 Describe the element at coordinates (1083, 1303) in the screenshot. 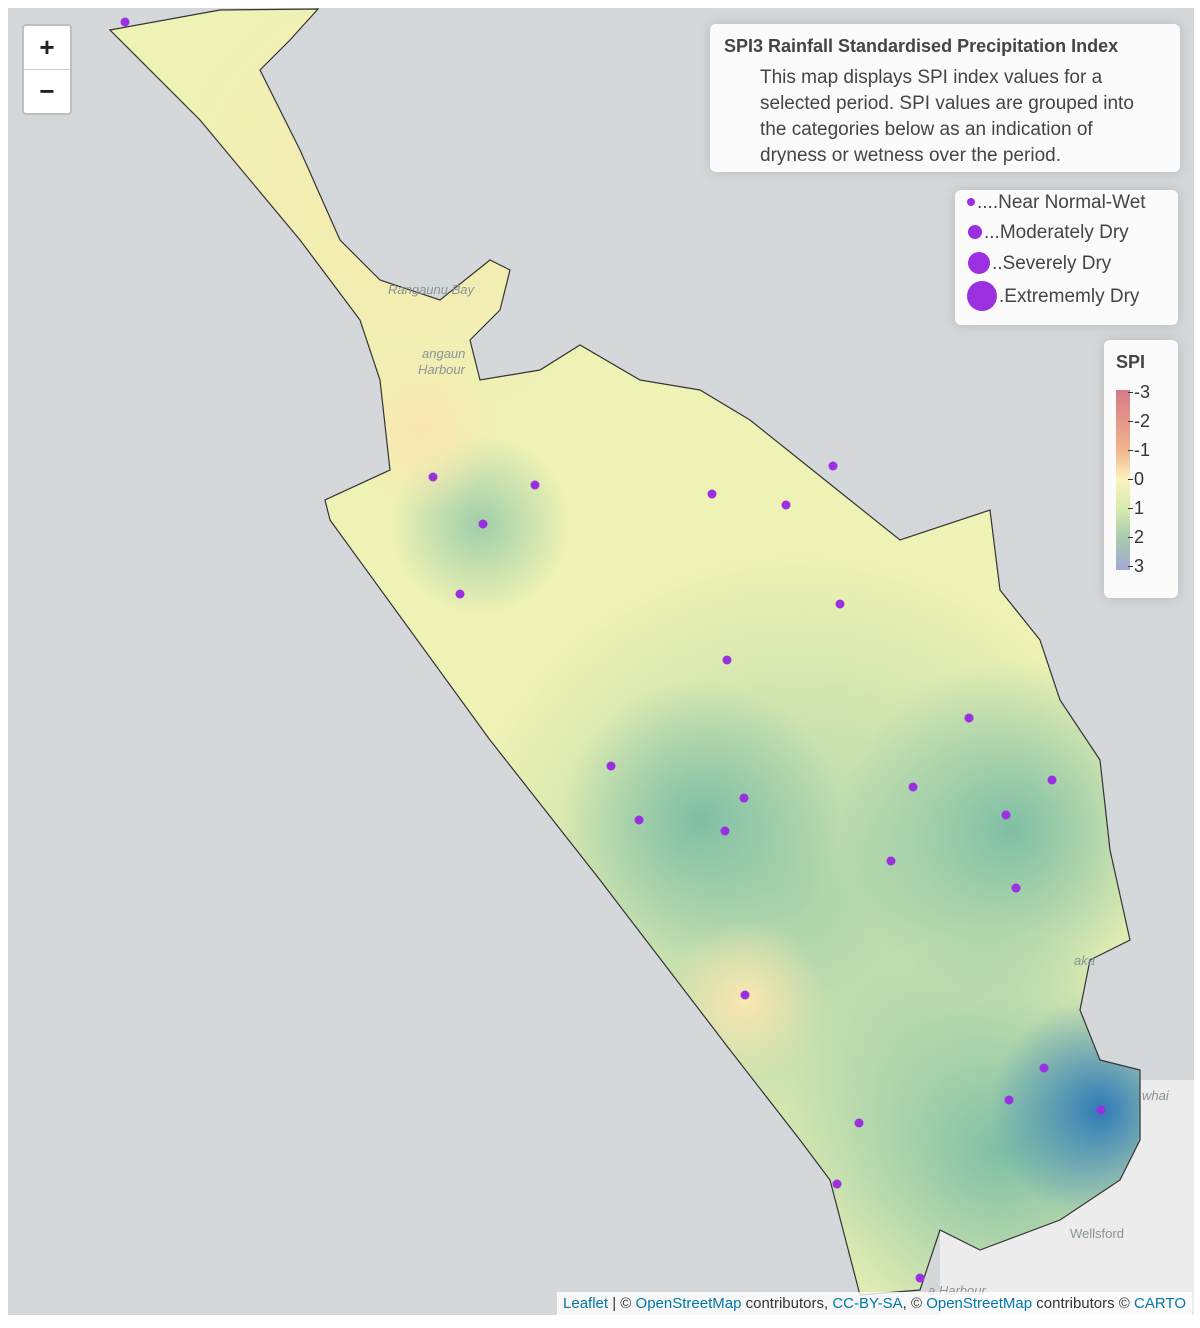

I see `attribution-text: contributors ©` at that location.